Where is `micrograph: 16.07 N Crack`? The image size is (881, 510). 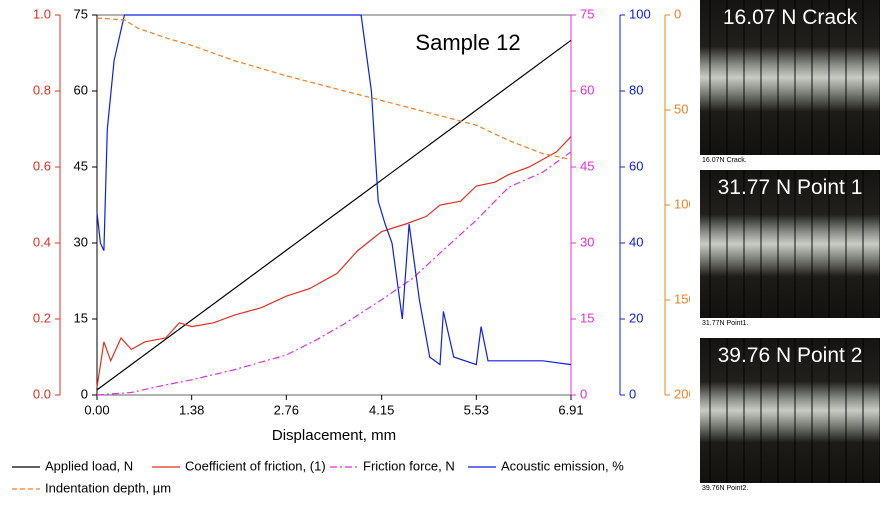 micrograph: 16.07 N Crack is located at coordinates (790, 77).